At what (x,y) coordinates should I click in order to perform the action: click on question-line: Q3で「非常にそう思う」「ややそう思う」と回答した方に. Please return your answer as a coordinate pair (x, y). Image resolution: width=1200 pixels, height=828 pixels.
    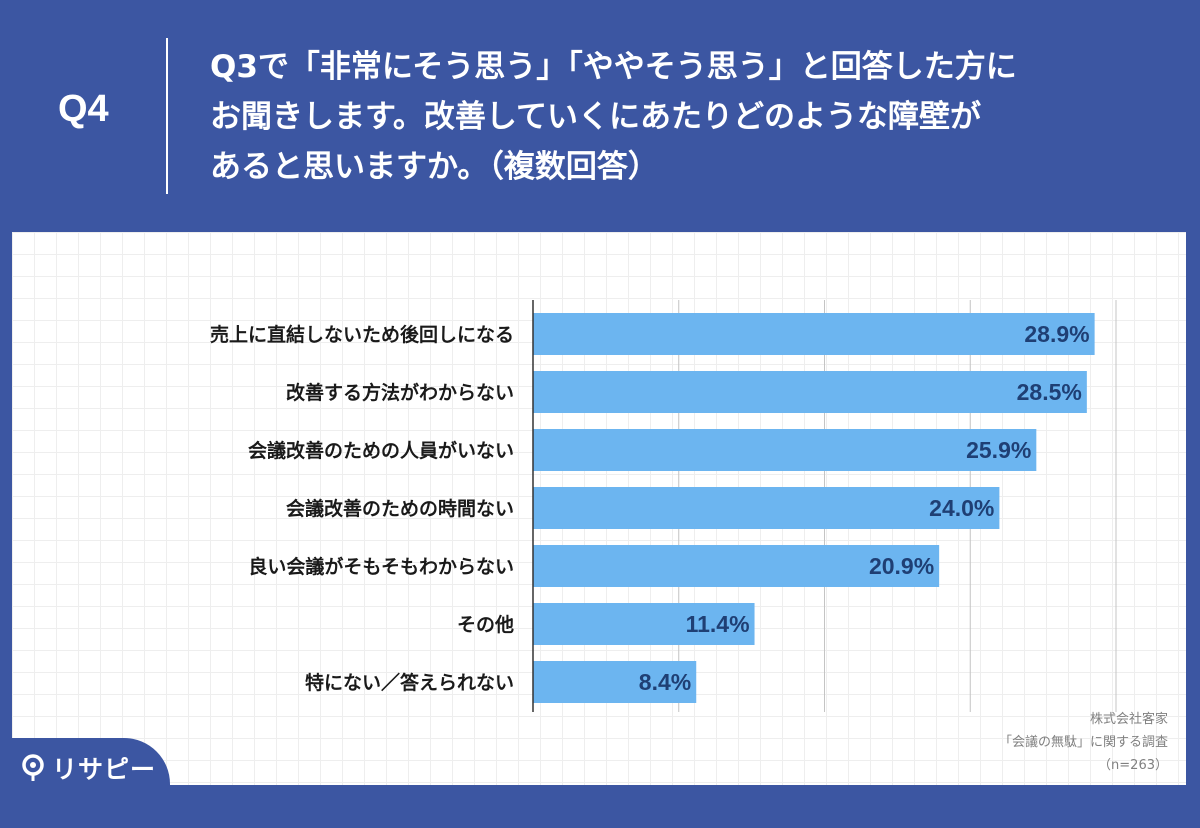
    Looking at the image, I should click on (613, 67).